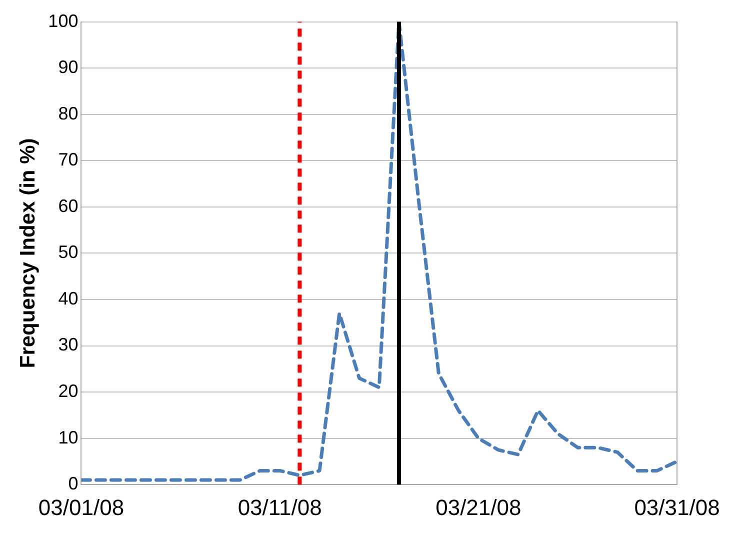 Image resolution: width=735 pixels, height=533 pixels. Describe the element at coordinates (68, 252) in the screenshot. I see `y-tick-label: 50` at that location.